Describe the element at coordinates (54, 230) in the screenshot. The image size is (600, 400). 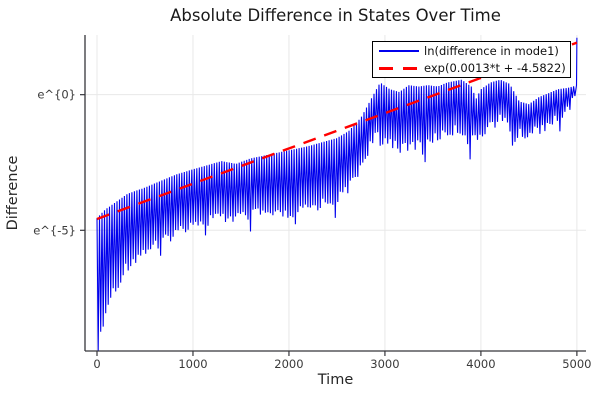
I see `y-tick-label: e^{-5}` at that location.